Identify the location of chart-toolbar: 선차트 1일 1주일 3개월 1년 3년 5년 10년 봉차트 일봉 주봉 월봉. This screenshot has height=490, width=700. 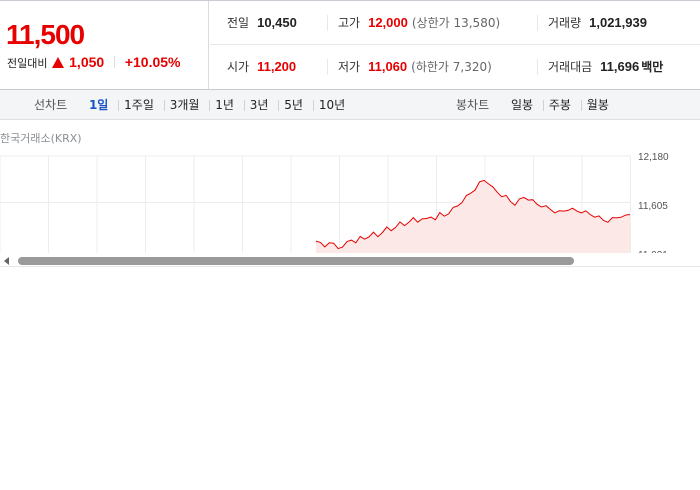
(350, 105).